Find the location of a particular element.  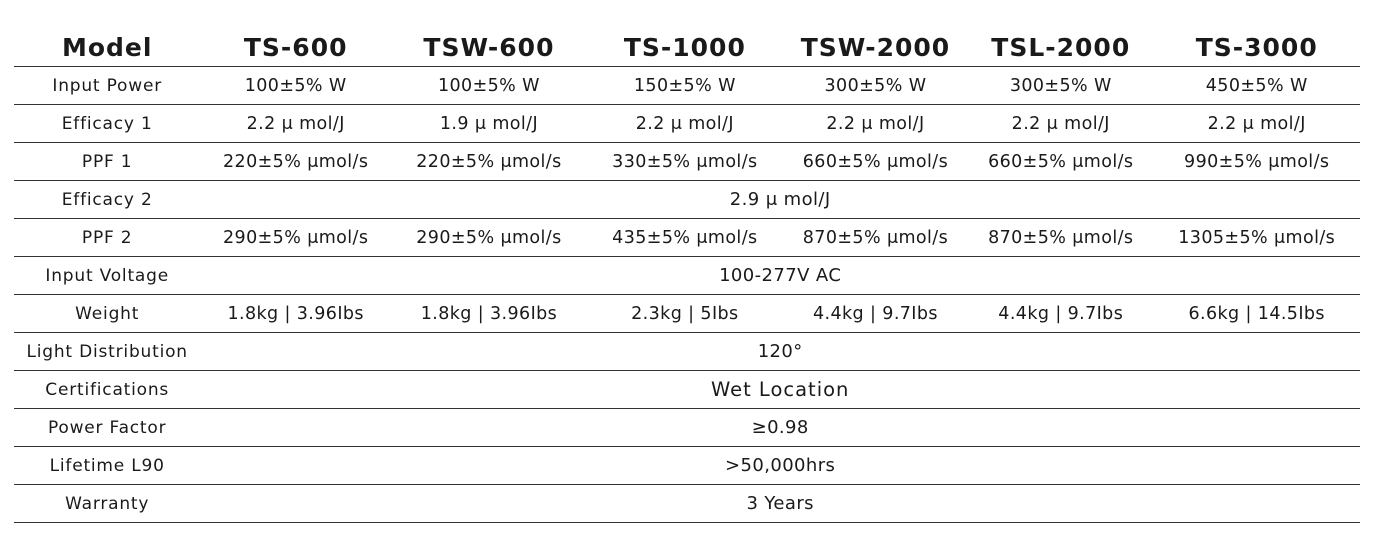

row-label: PPF 2 is located at coordinates (107, 237).